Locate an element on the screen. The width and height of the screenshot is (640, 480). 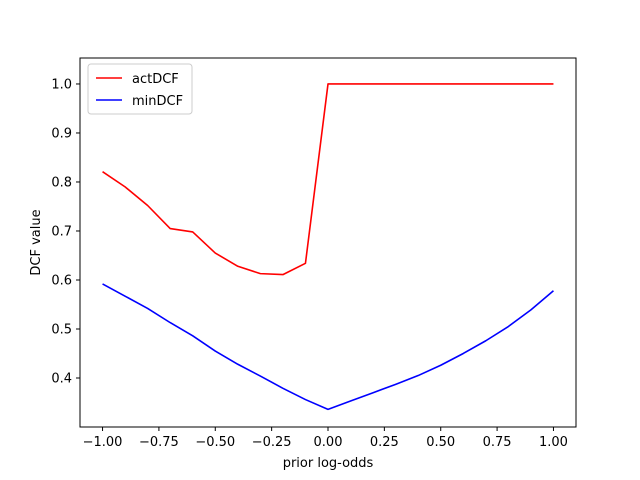
legend-label-mindcf: minDCF is located at coordinates (157, 101).